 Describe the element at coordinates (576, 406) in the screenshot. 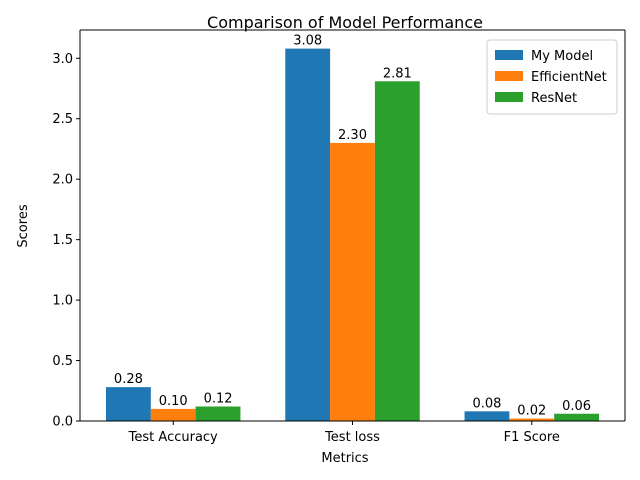

I see `bar-value-label: 0.06` at that location.